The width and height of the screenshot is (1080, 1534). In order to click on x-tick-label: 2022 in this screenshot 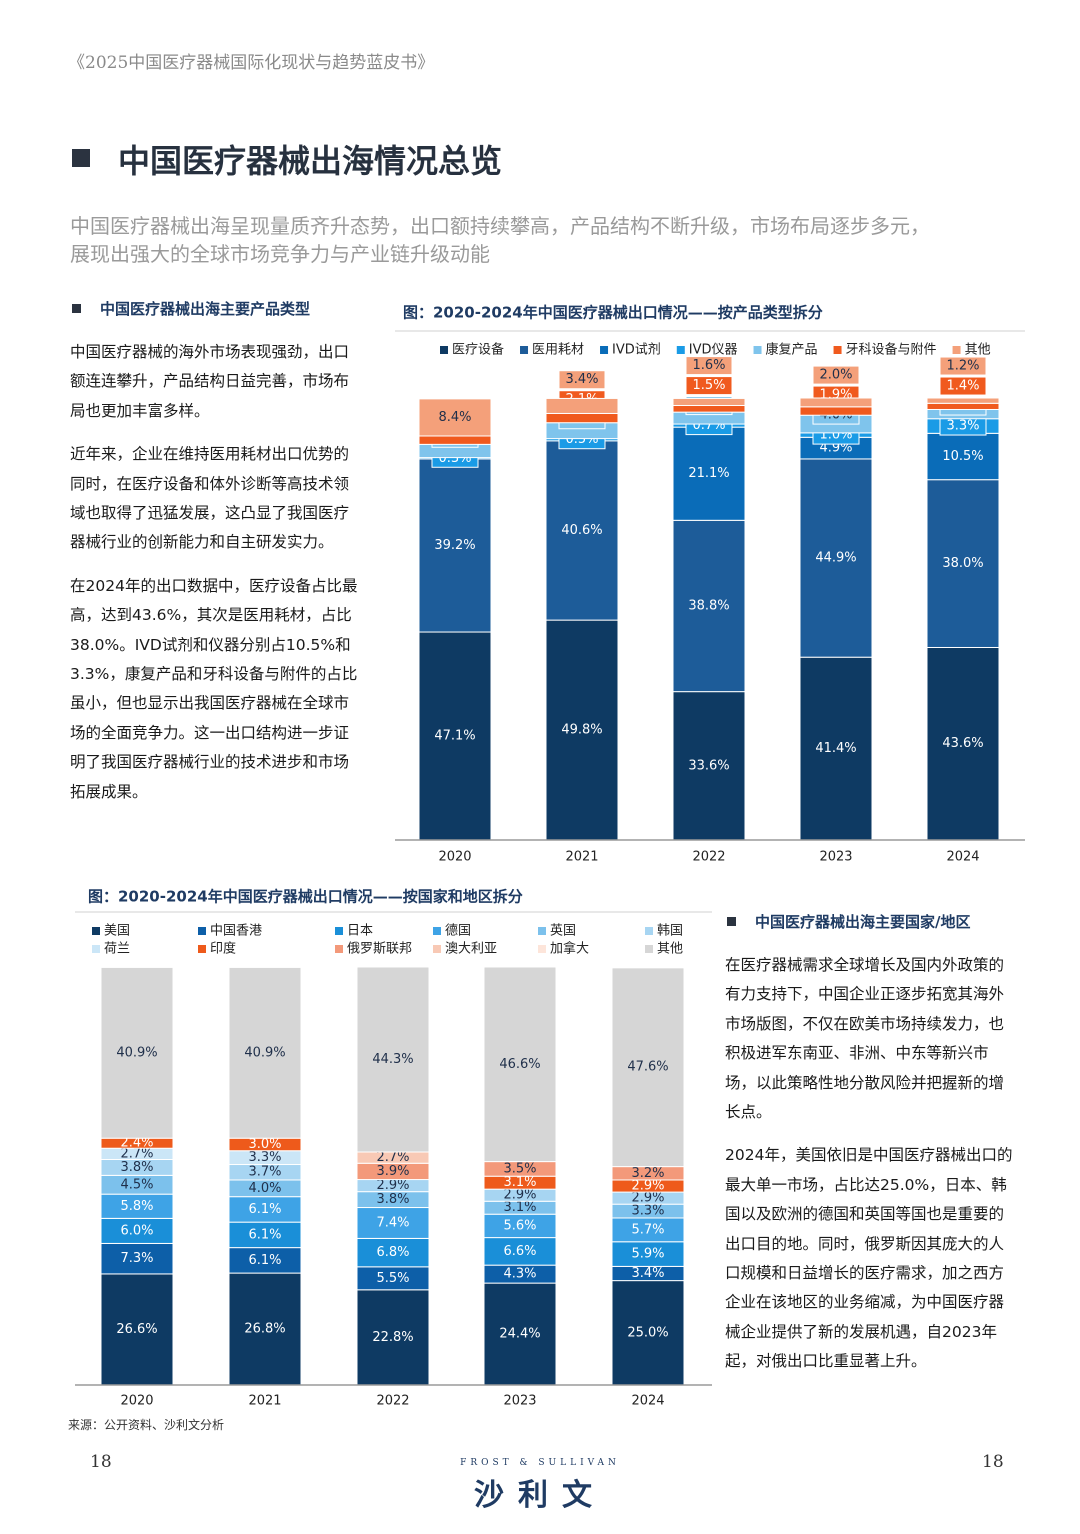, I will do `click(392, 1401)`.